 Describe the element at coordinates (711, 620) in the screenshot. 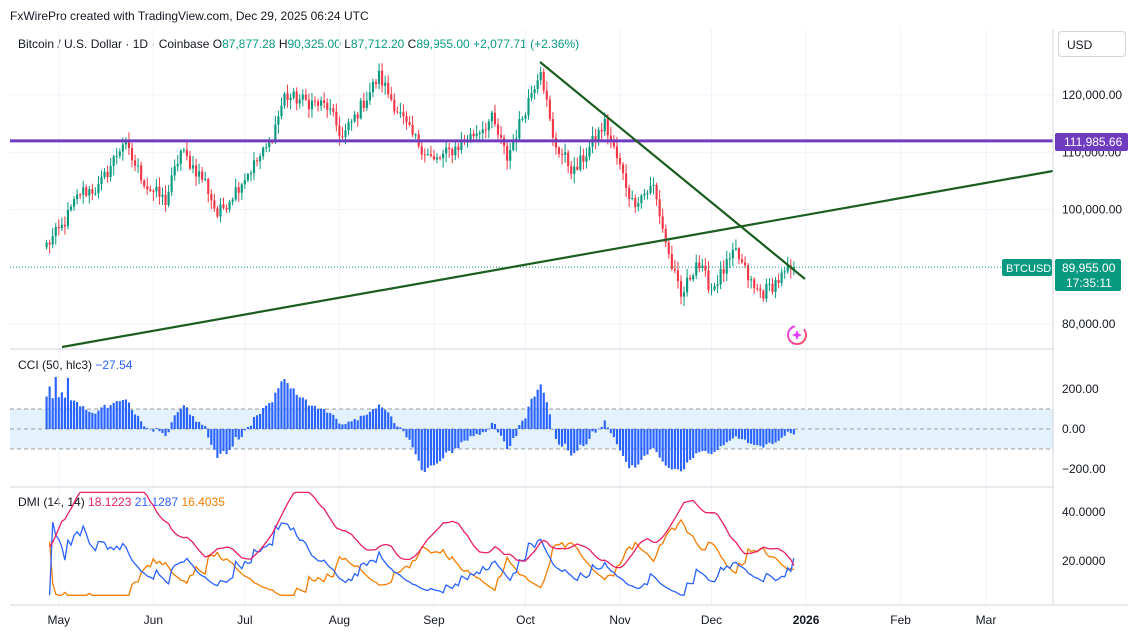

I see `time-tick-label: Dec` at that location.